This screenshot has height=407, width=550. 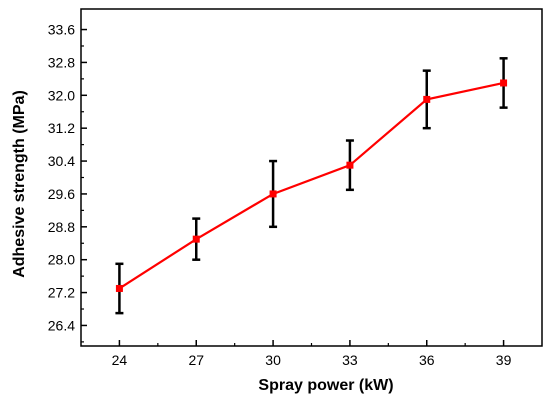 I want to click on y-tick-label: 33.6, so click(x=61, y=30).